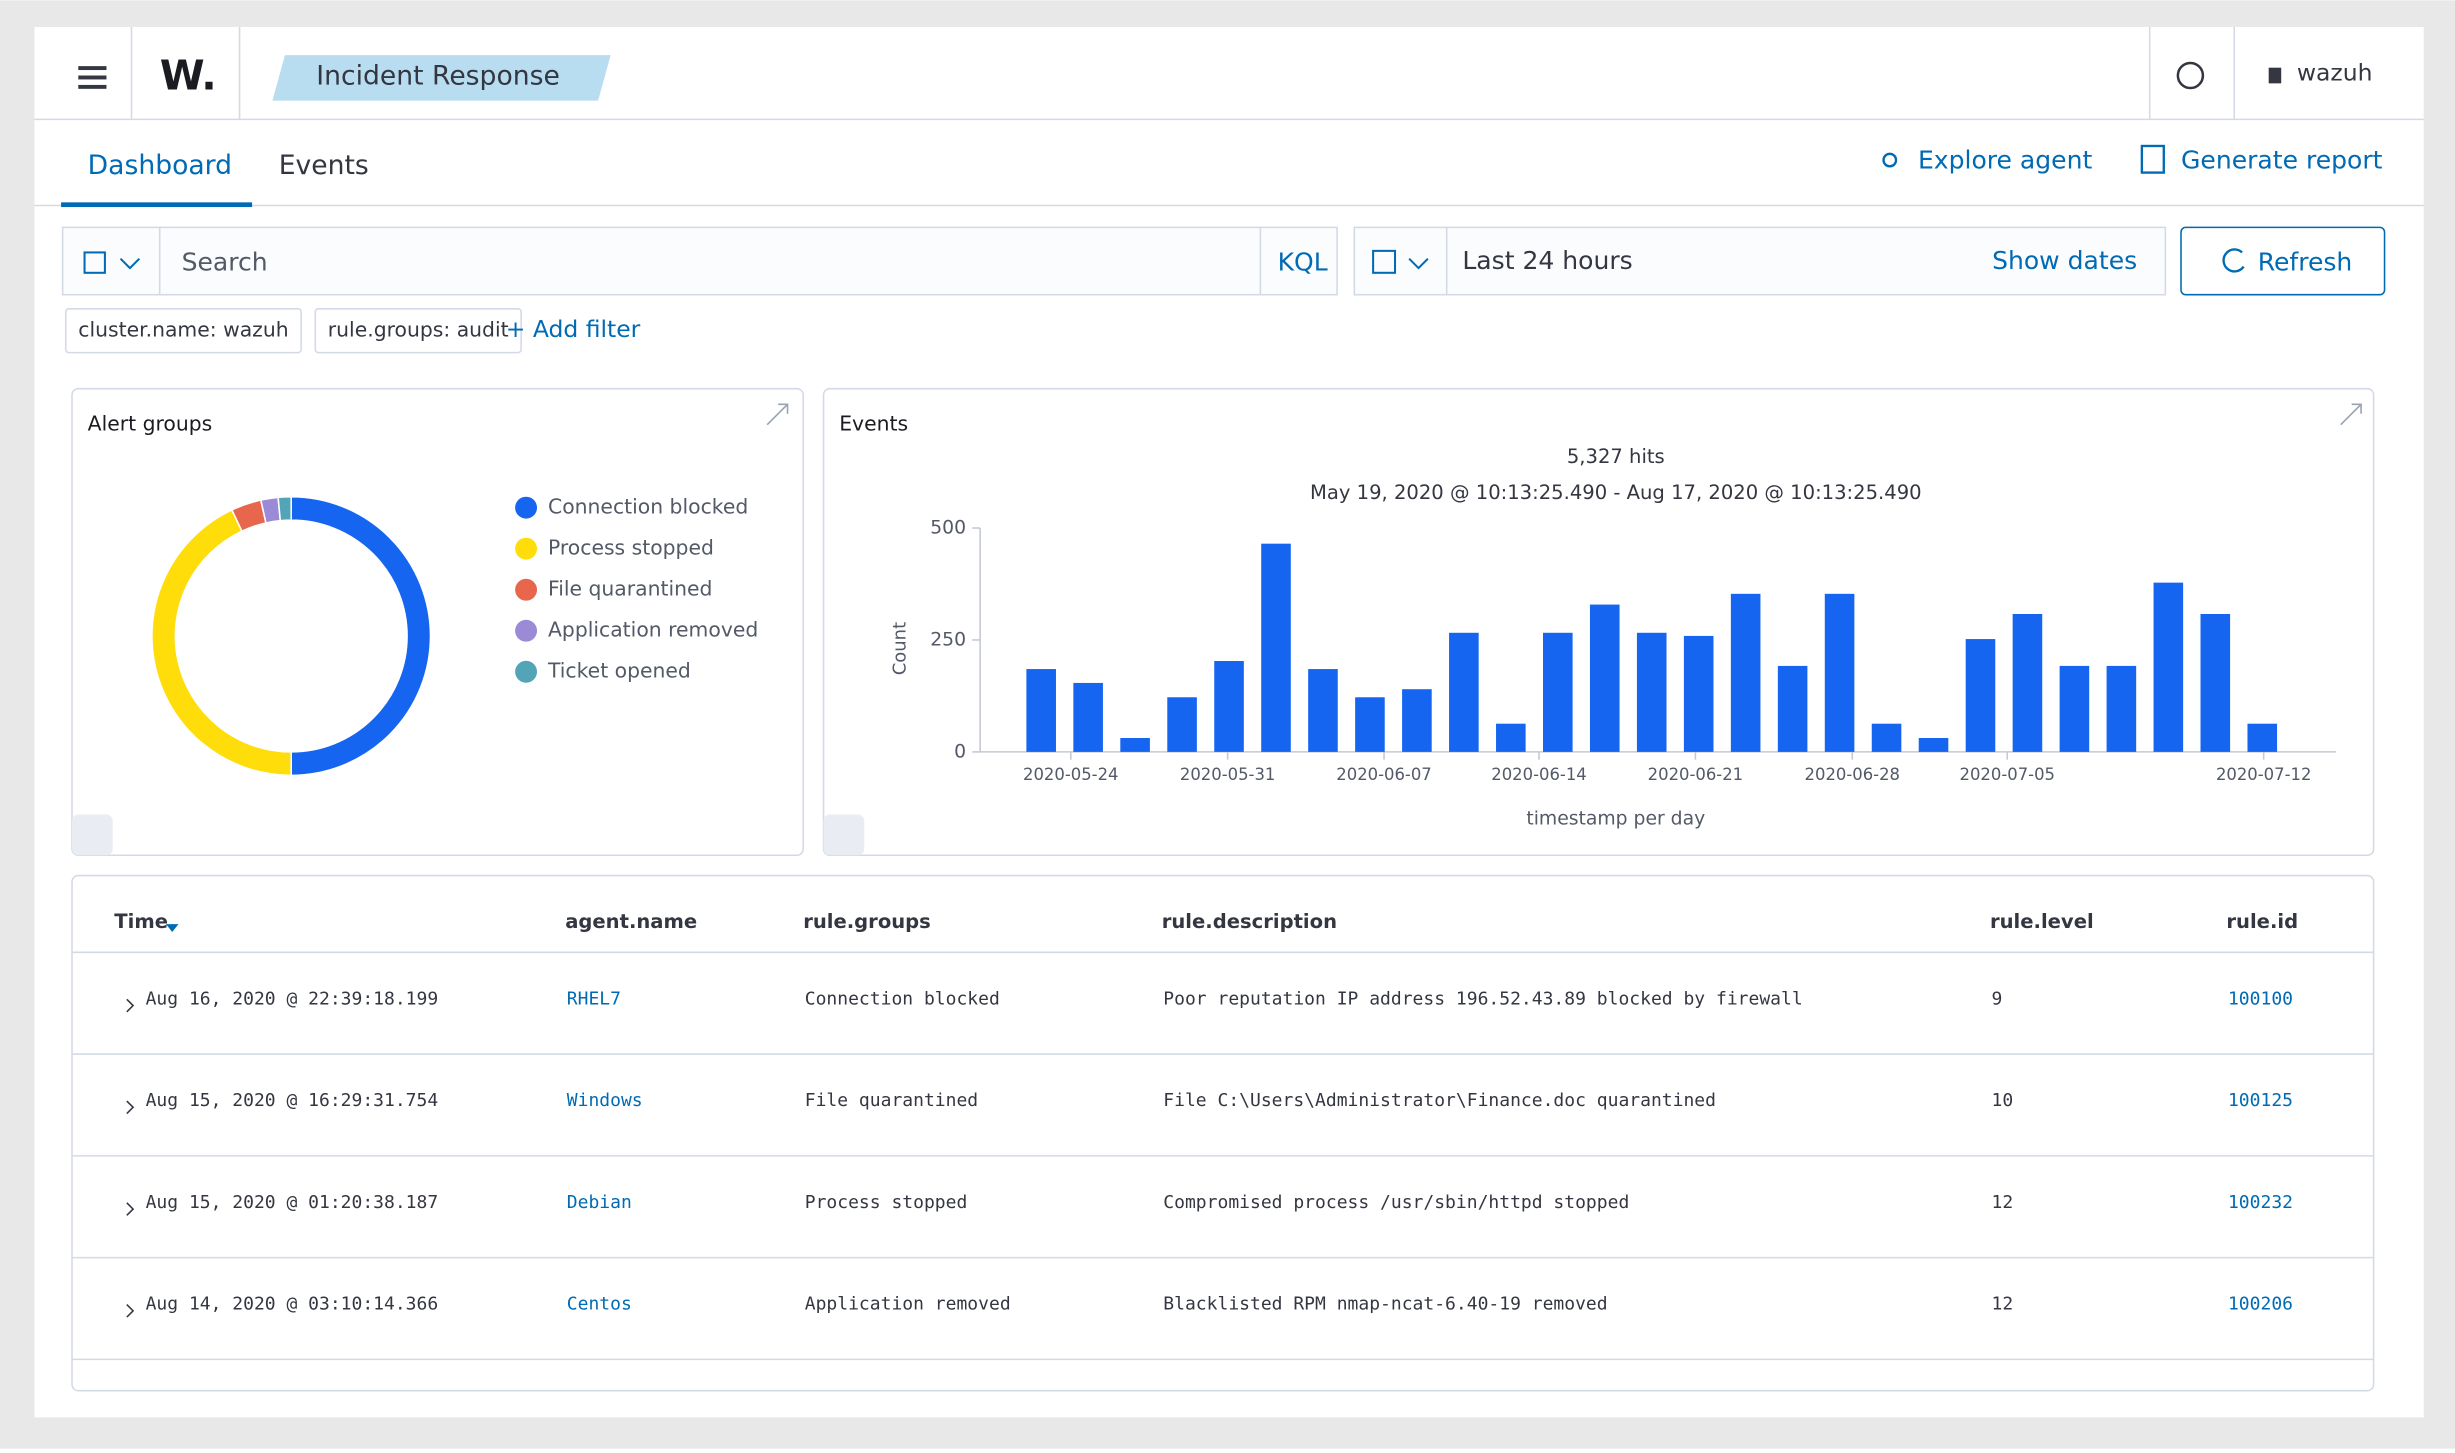  I want to click on logo: W., so click(188, 76).